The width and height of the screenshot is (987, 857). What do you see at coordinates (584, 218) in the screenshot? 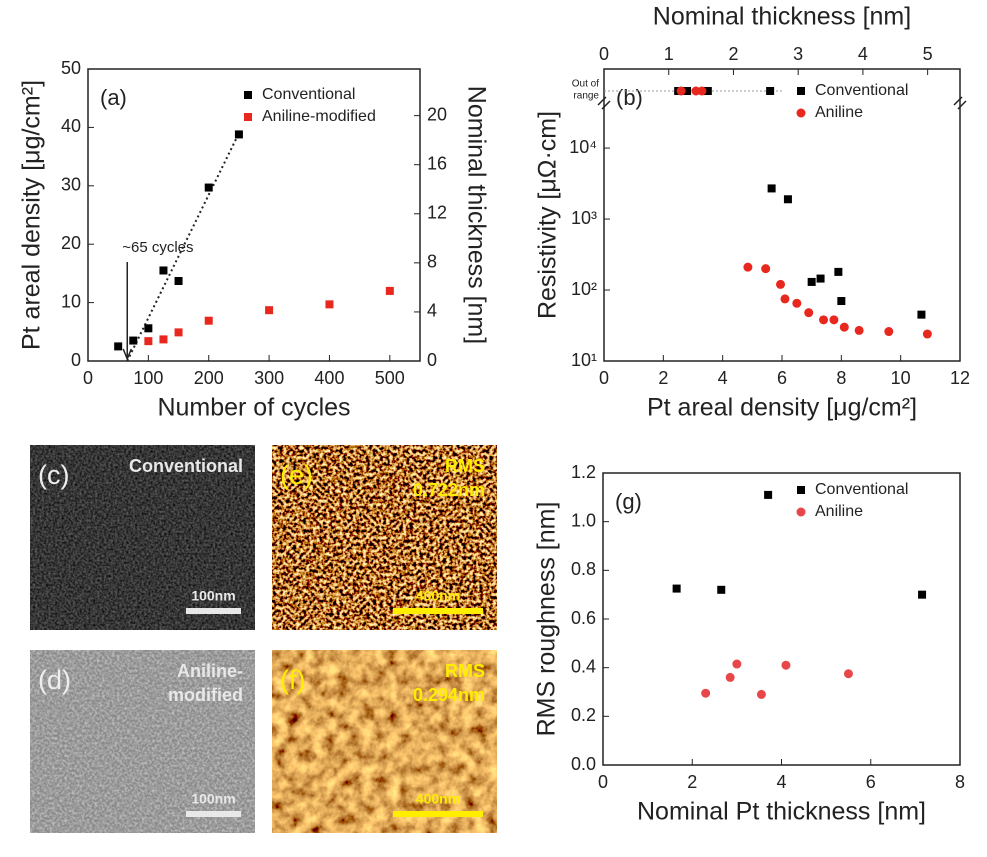
I see `y-tick-label: 10³` at bounding box center [584, 218].